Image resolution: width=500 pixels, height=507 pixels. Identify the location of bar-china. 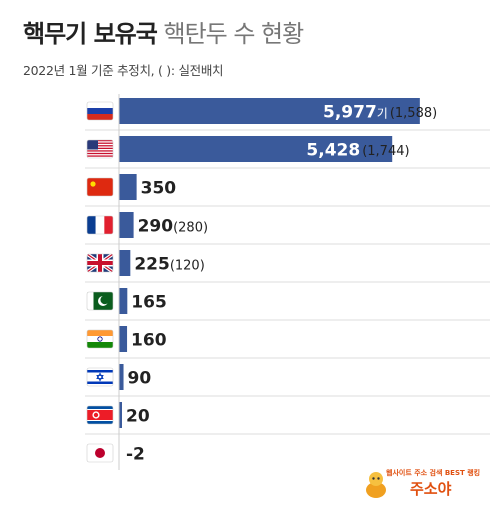
(128, 187).